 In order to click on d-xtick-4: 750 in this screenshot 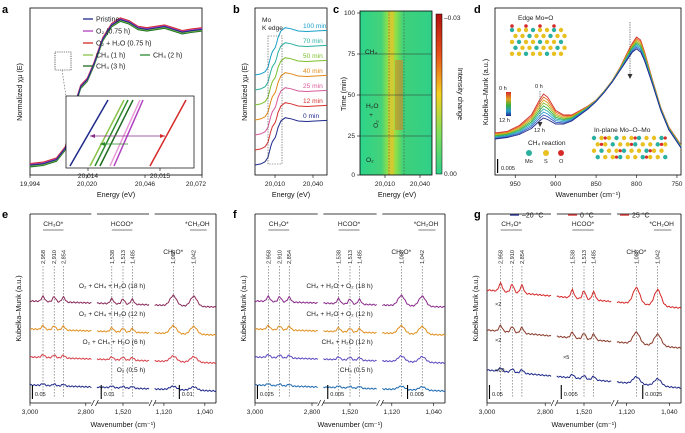, I will do `click(676, 184)`.